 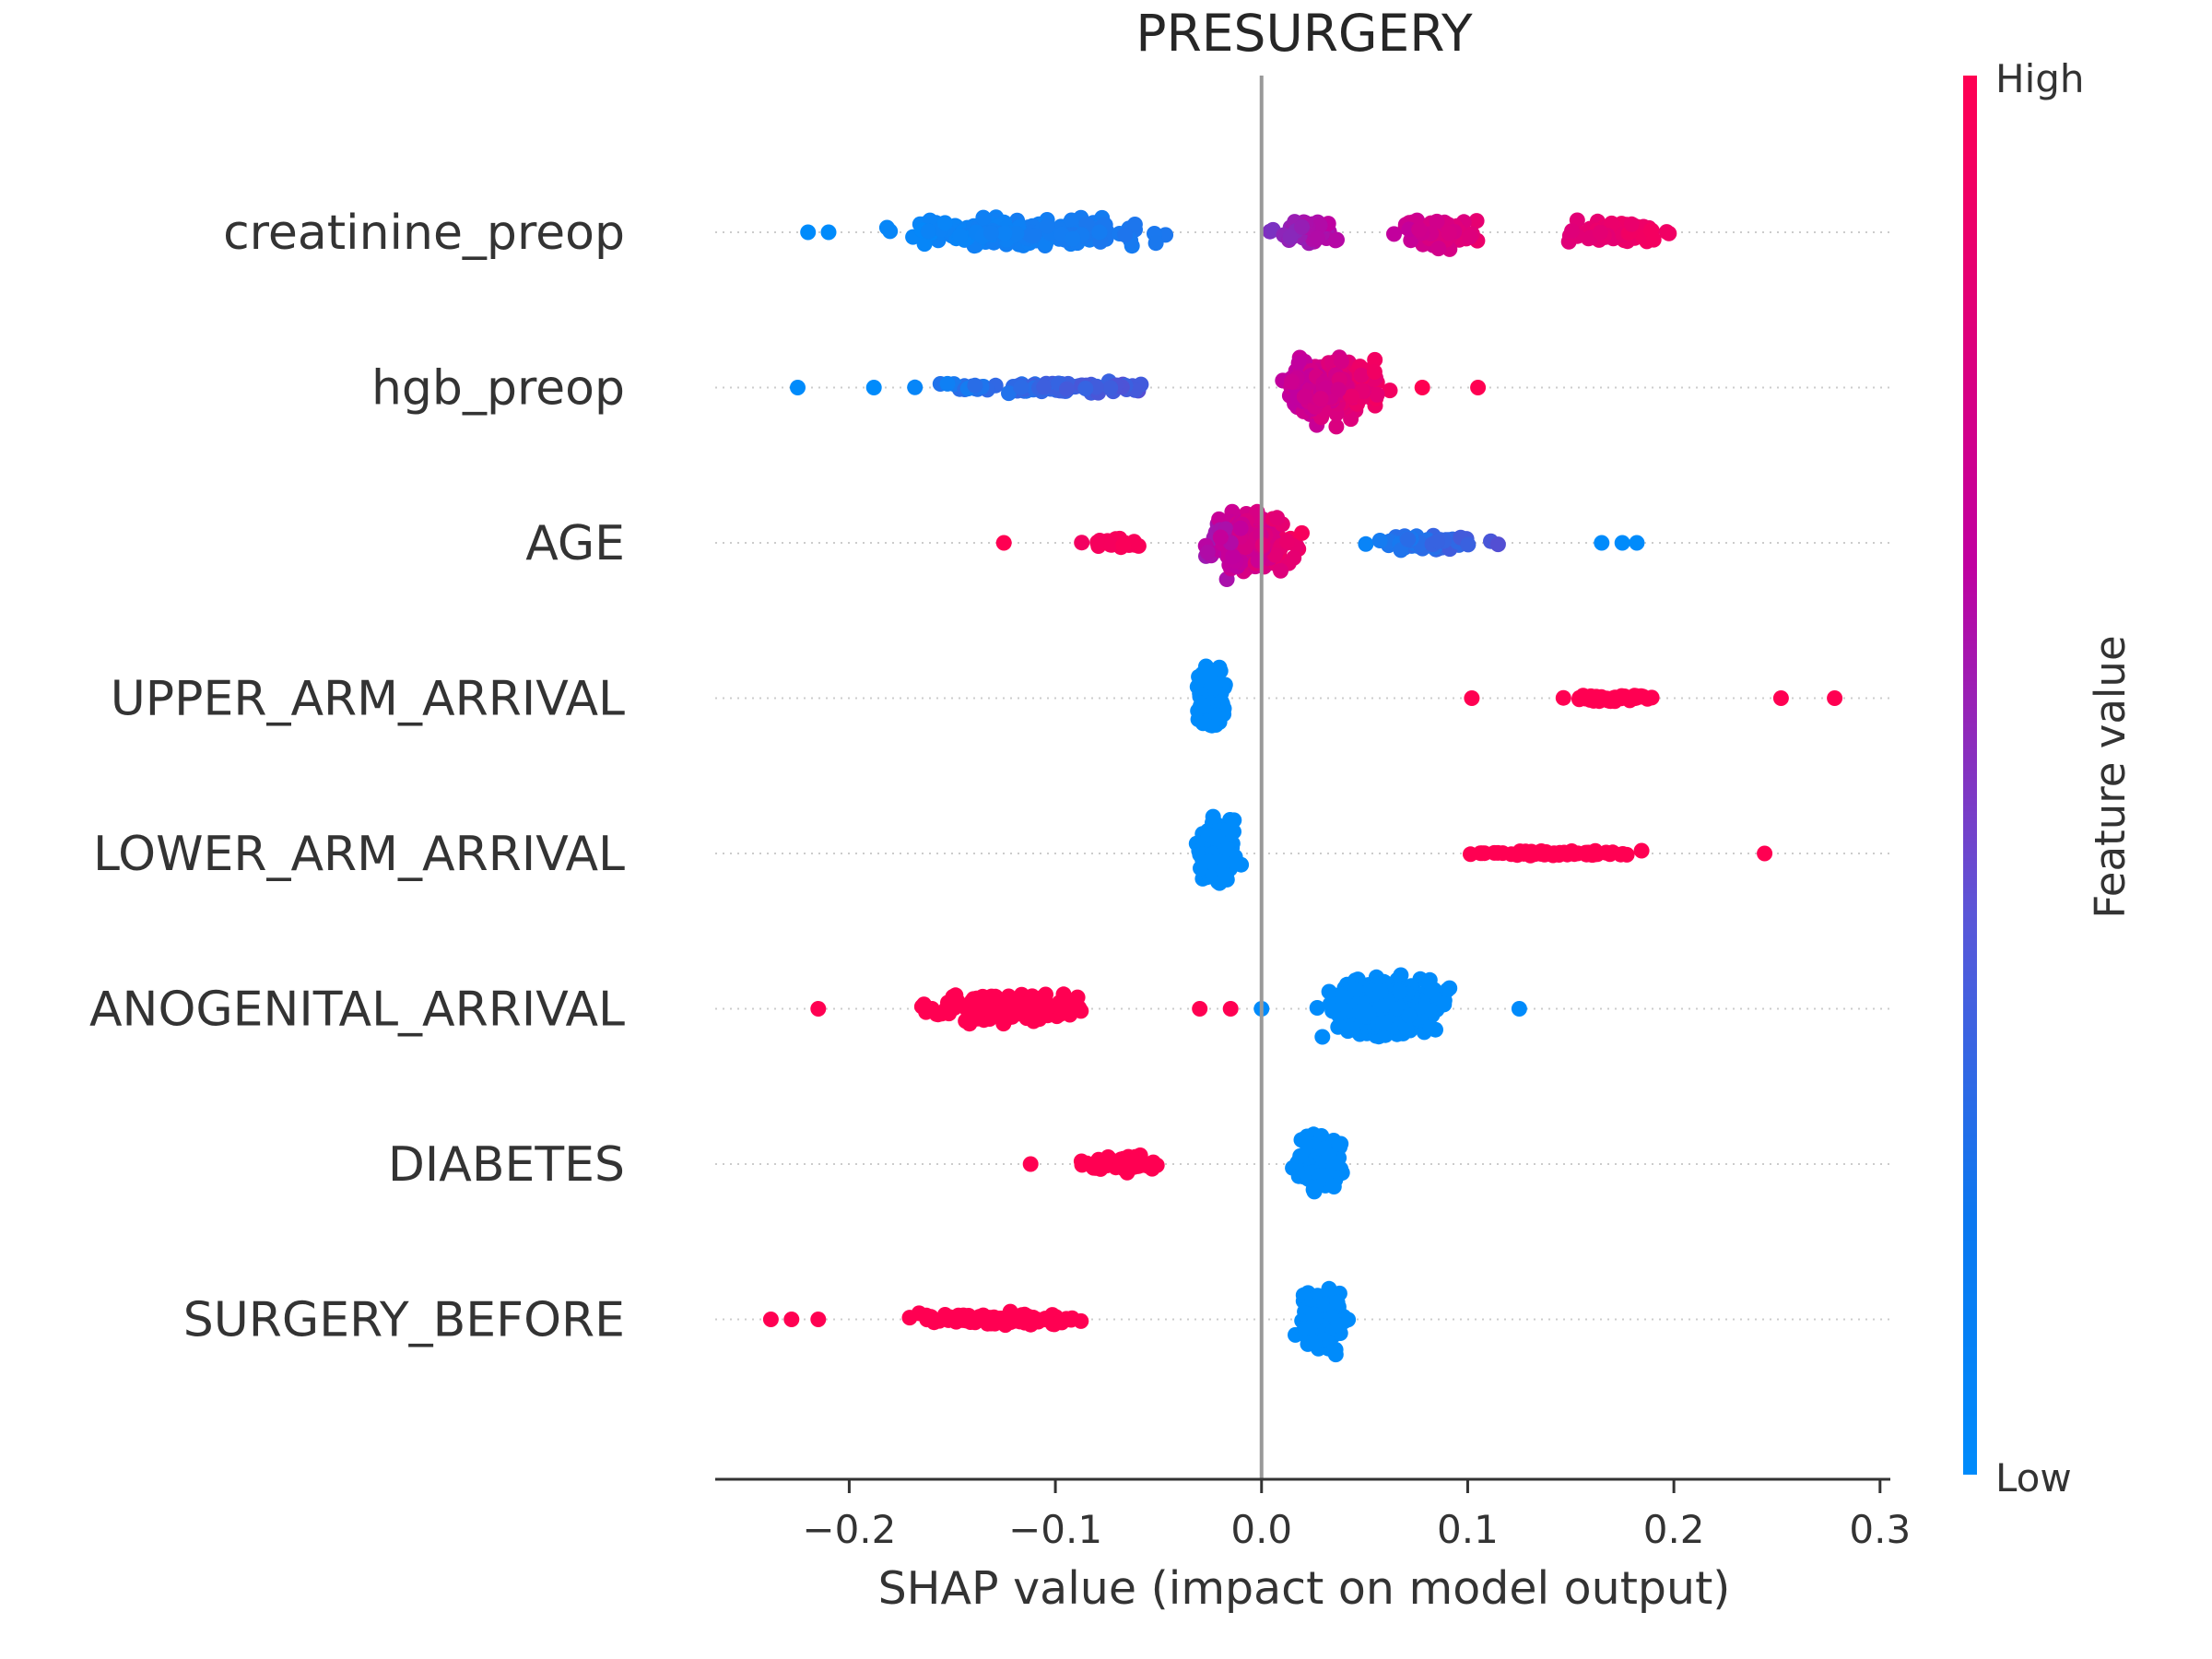 What do you see at coordinates (1356, 1515) in the screenshot?
I see `x-axis-ticks: −0.2 −0.1 0.0 0.1 0.2 0.3` at bounding box center [1356, 1515].